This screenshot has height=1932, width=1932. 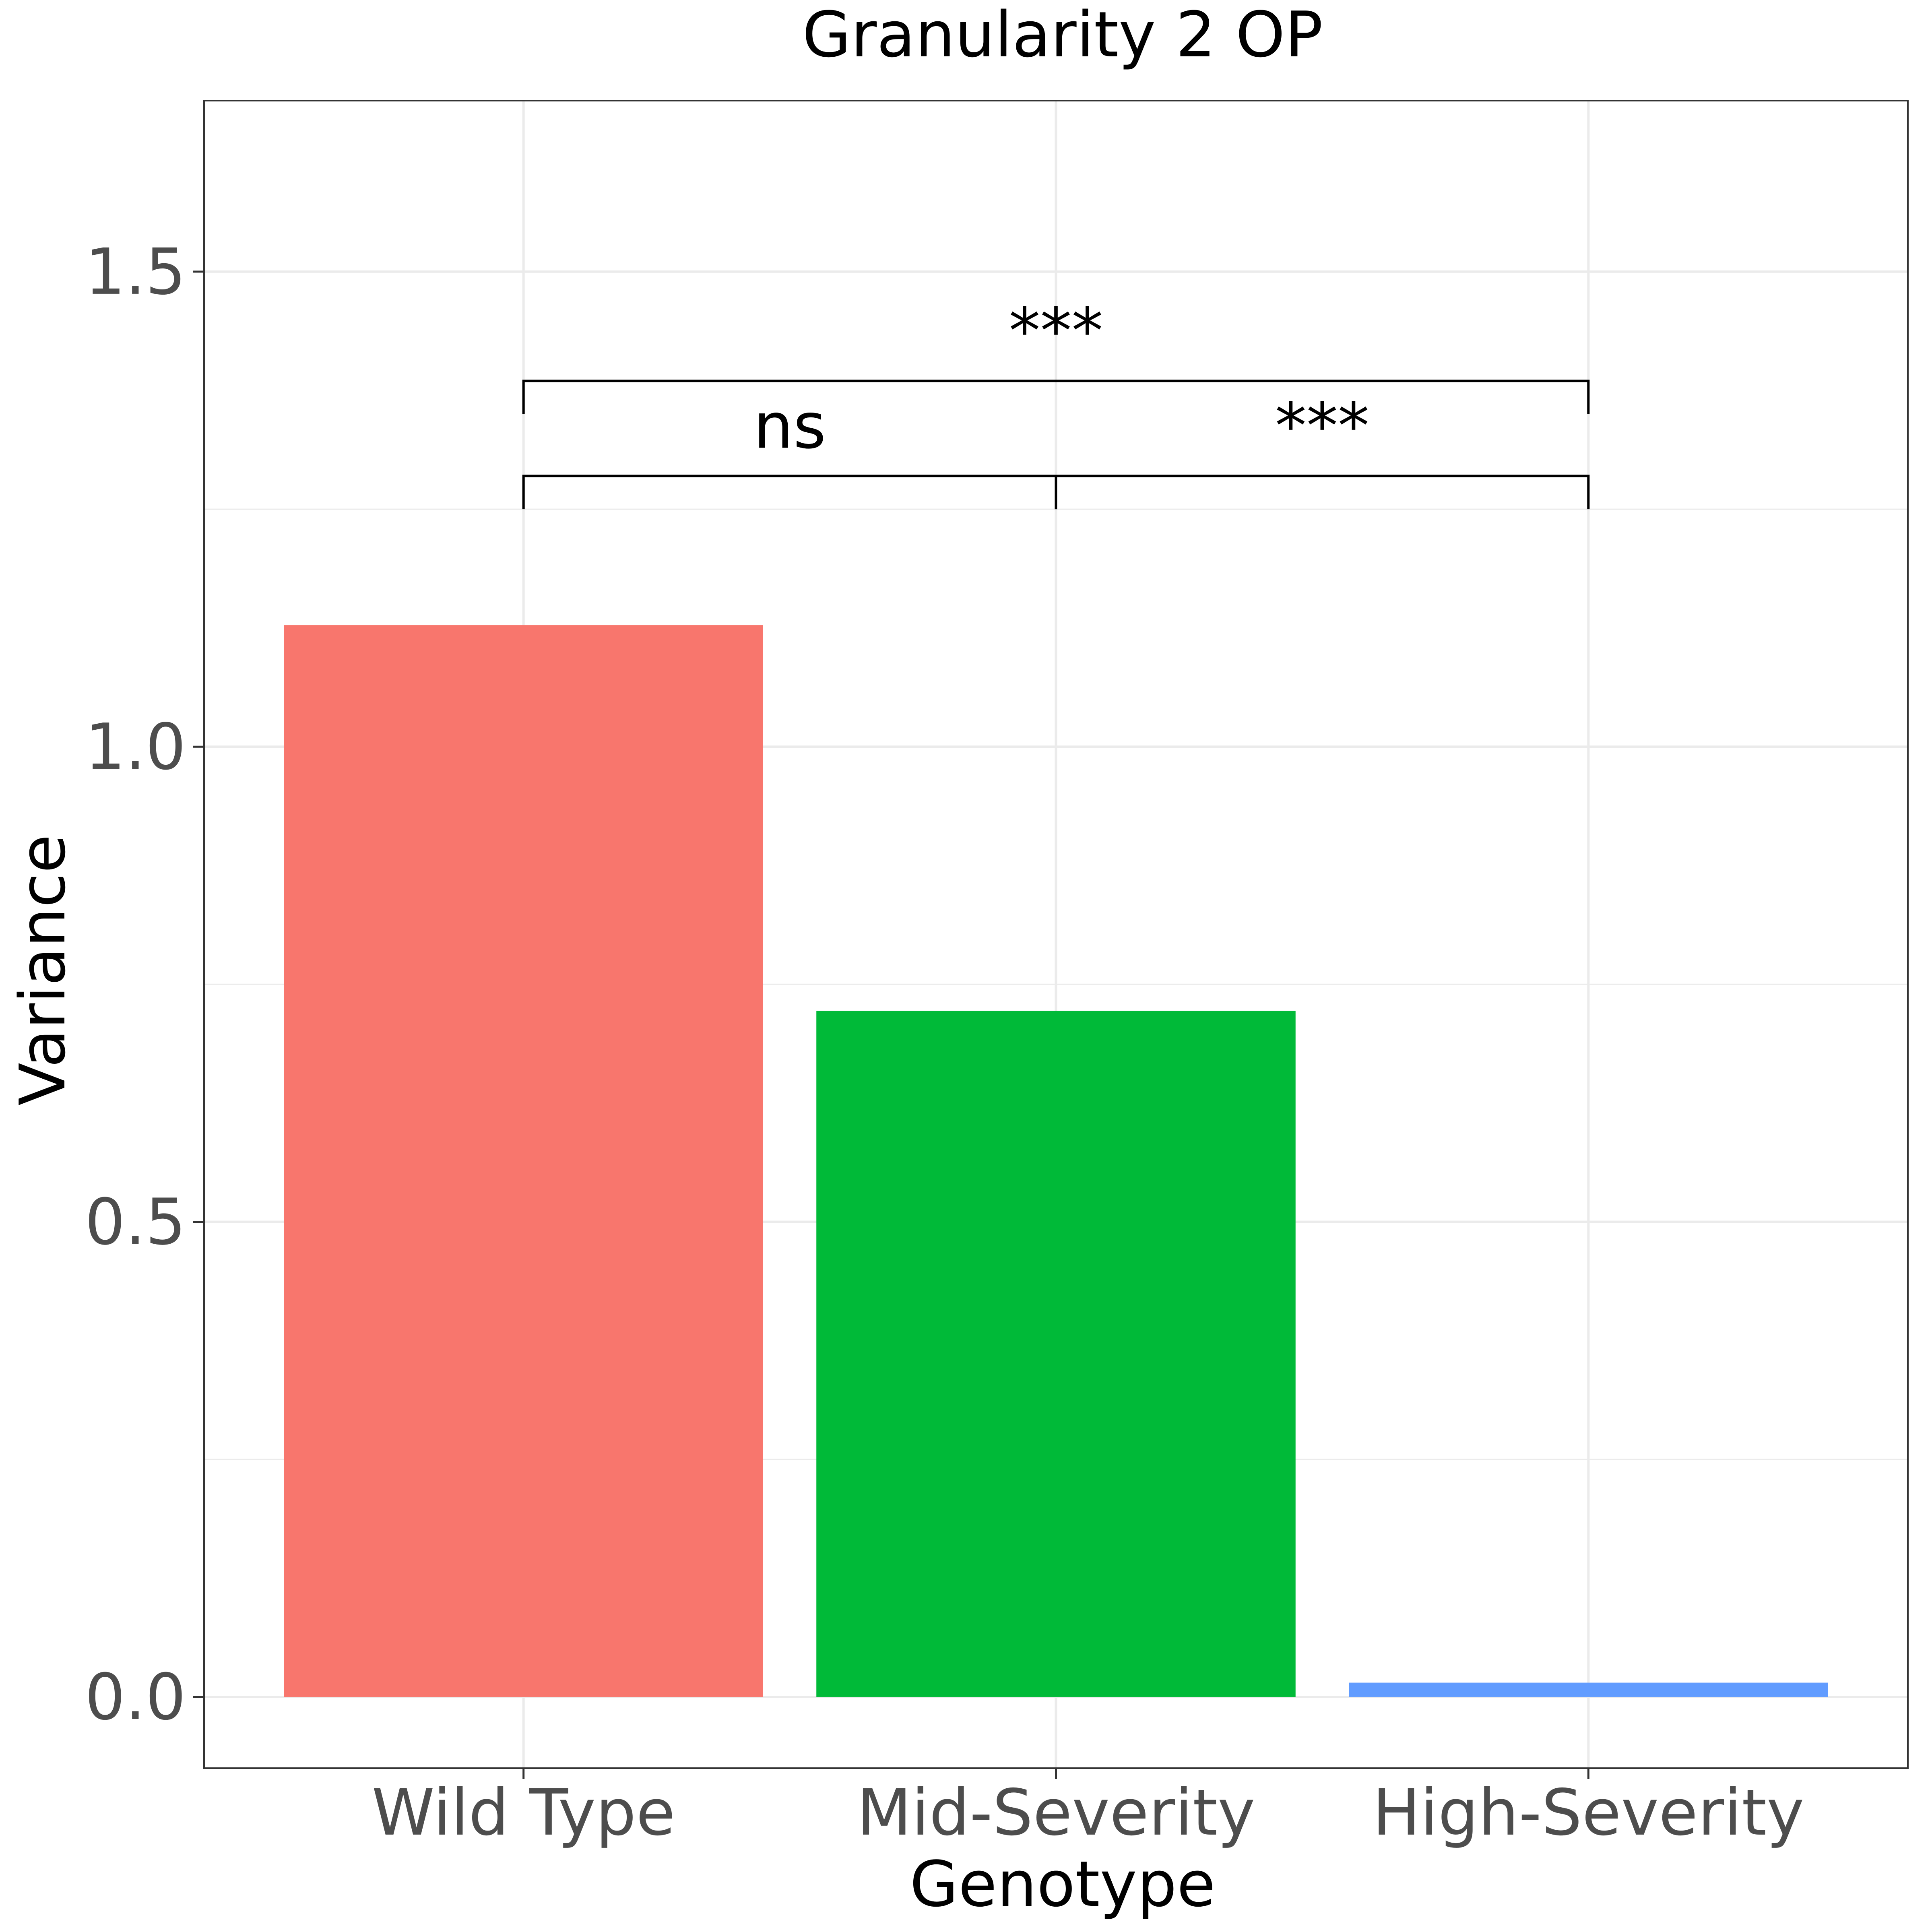 I want to click on x-axis: Wild Type Mid-Severity High-Severity, so click(x=1088, y=1809).